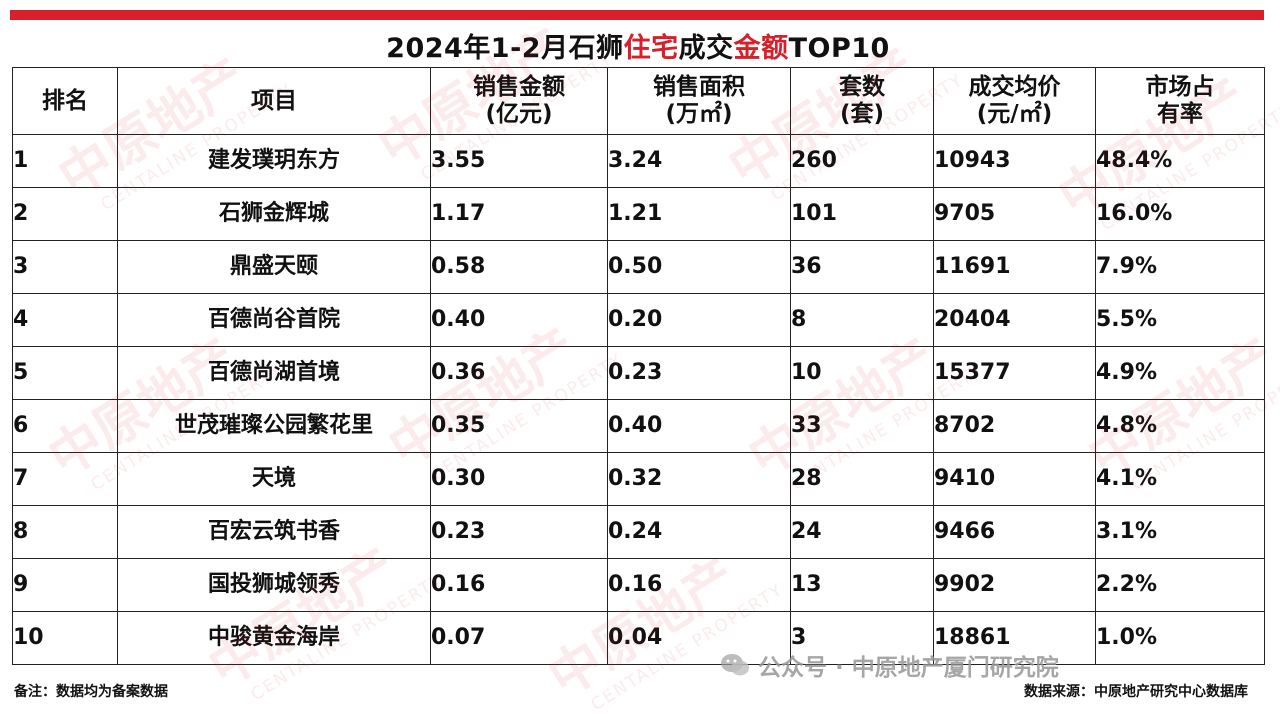  What do you see at coordinates (1136, 692) in the screenshot?
I see `data-source: 数据来源：中原地产研究中心数据库` at bounding box center [1136, 692].